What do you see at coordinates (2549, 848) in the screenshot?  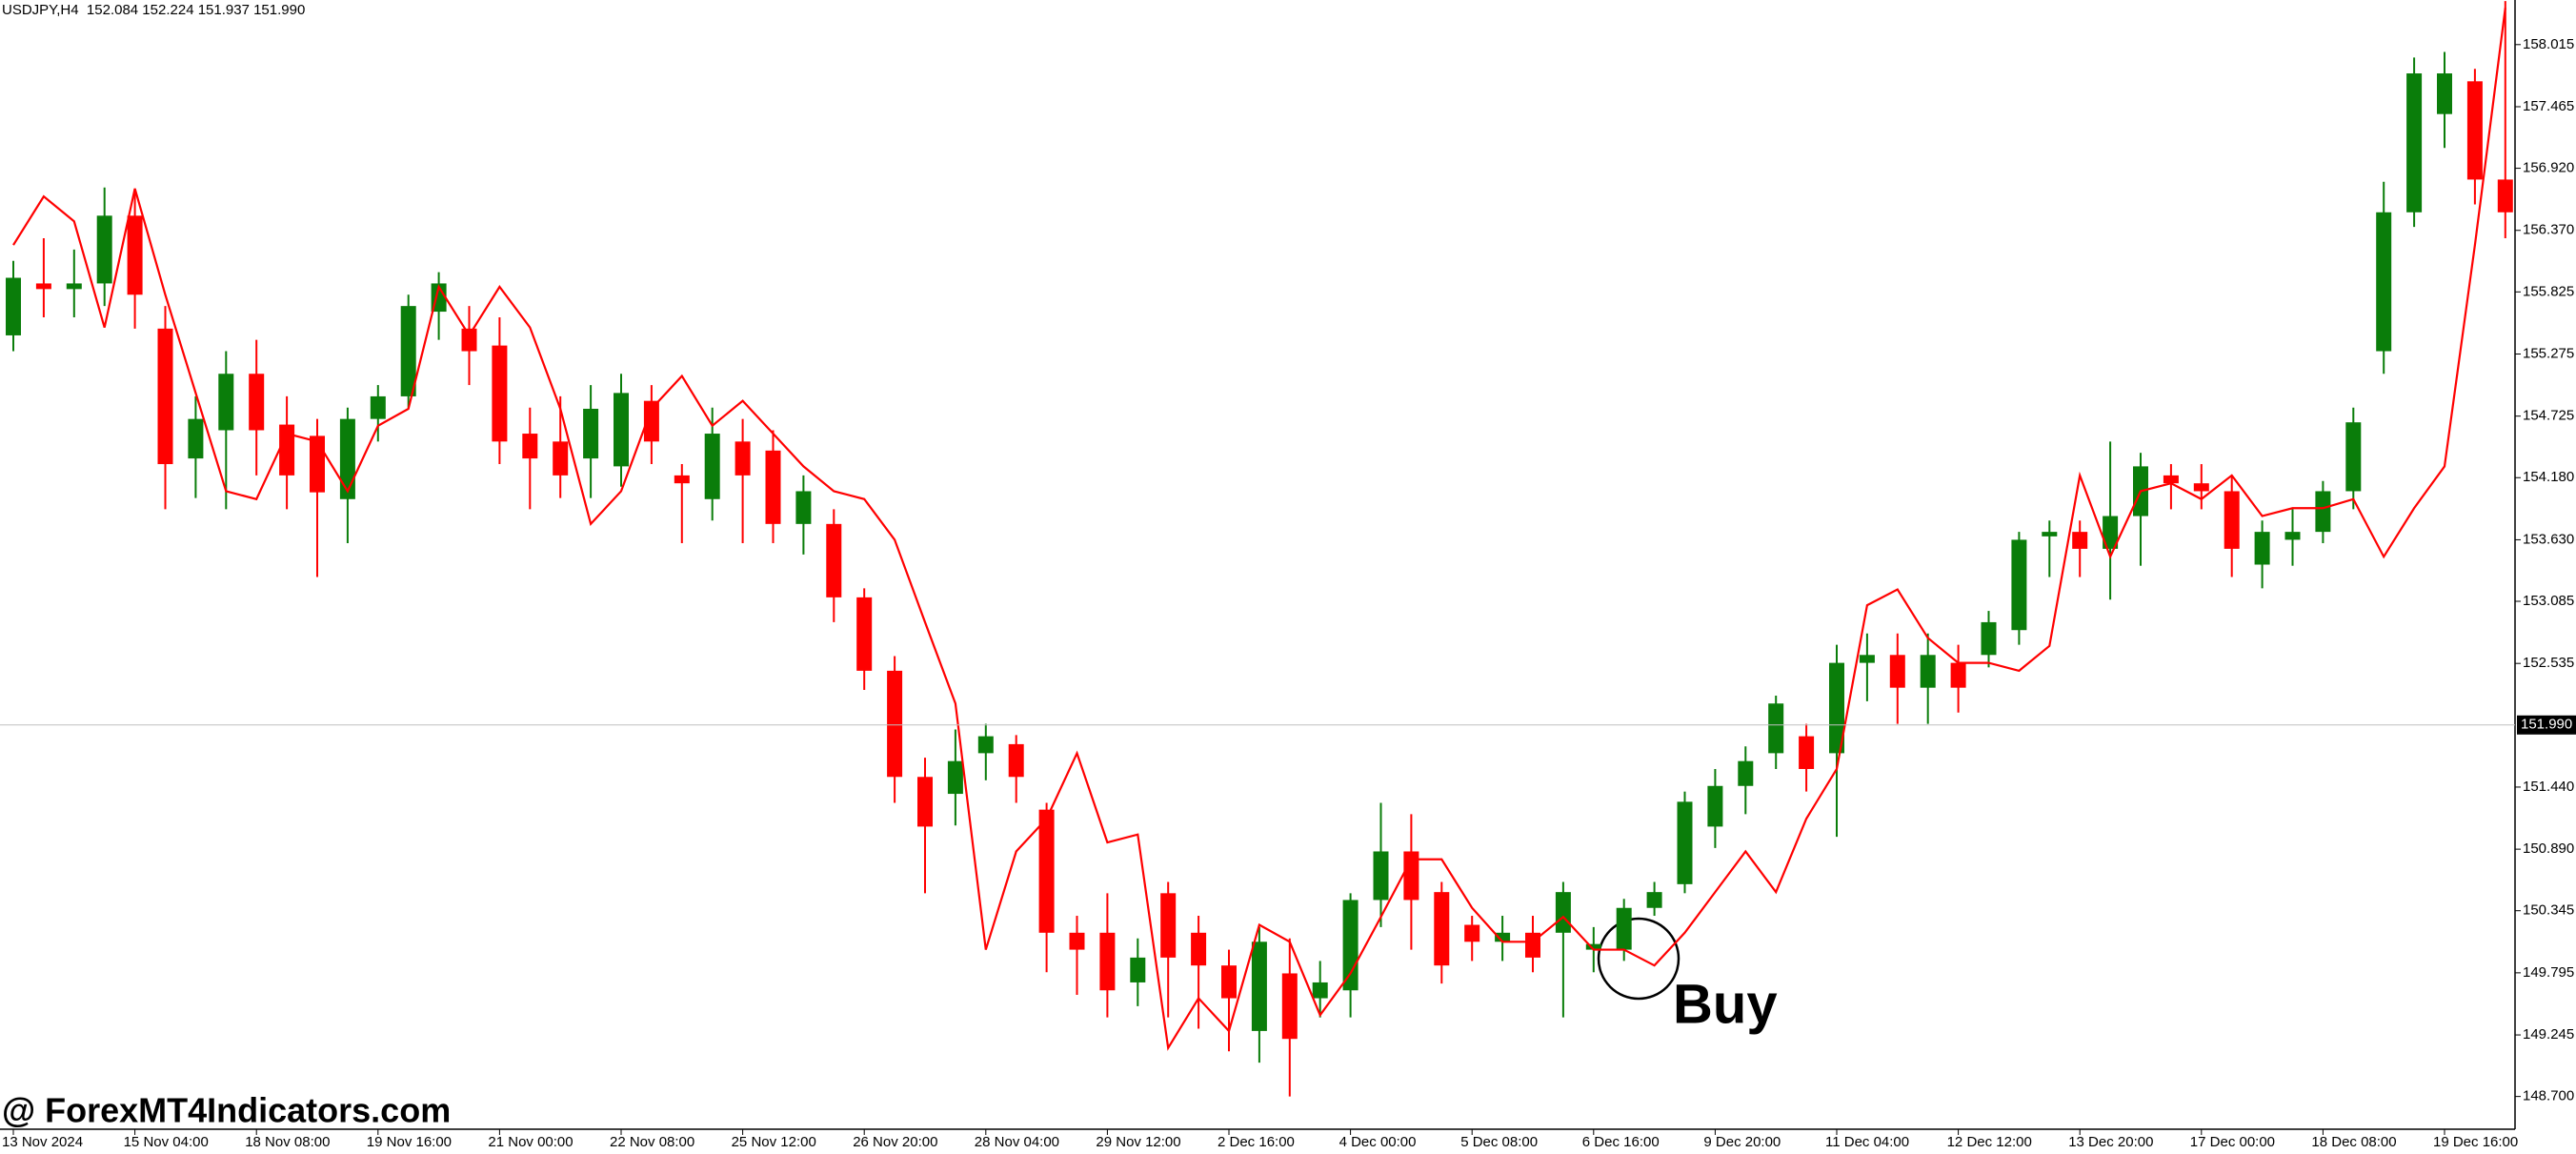 I see `y-tick-label: 150.890` at bounding box center [2549, 848].